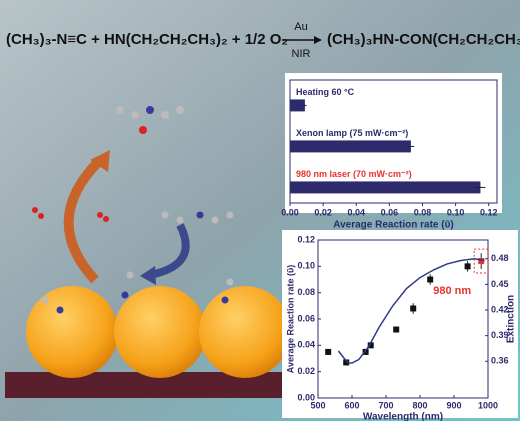 The image size is (520, 426). Describe the element at coordinates (147, 39) in the screenshot. I see `equation-reactants: (CH₃)₃-N≡C + HN(CH₂CH₂CH₃)₂ + 1/2 O₂` at that location.